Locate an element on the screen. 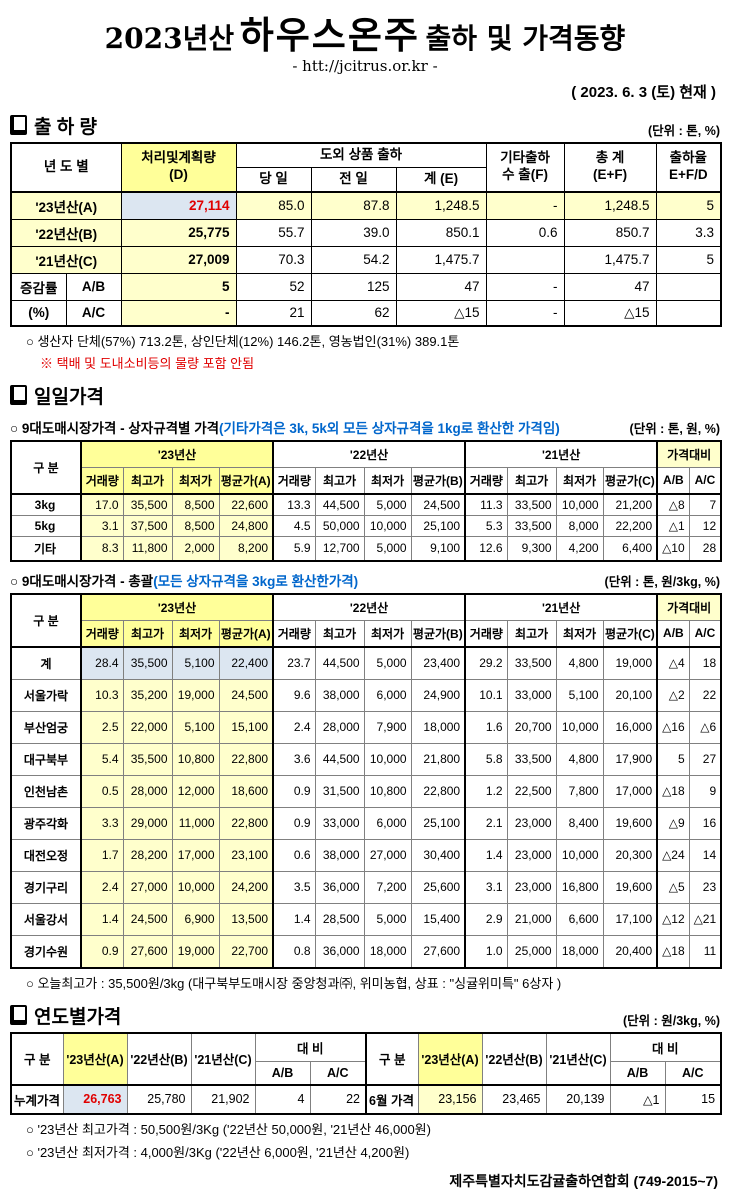 This screenshot has width=730, height=1191. value-cell: 22,600 is located at coordinates (246, 504).